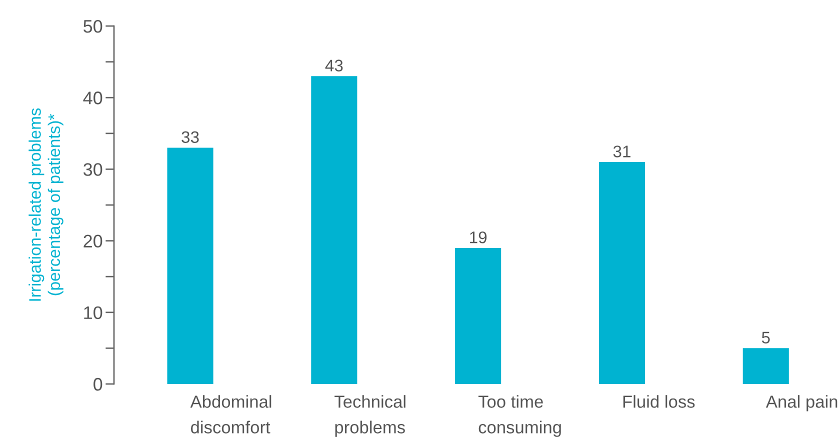 Image resolution: width=840 pixels, height=448 pixels. Describe the element at coordinates (92, 169) in the screenshot. I see `y-tick-label: 30` at that location.